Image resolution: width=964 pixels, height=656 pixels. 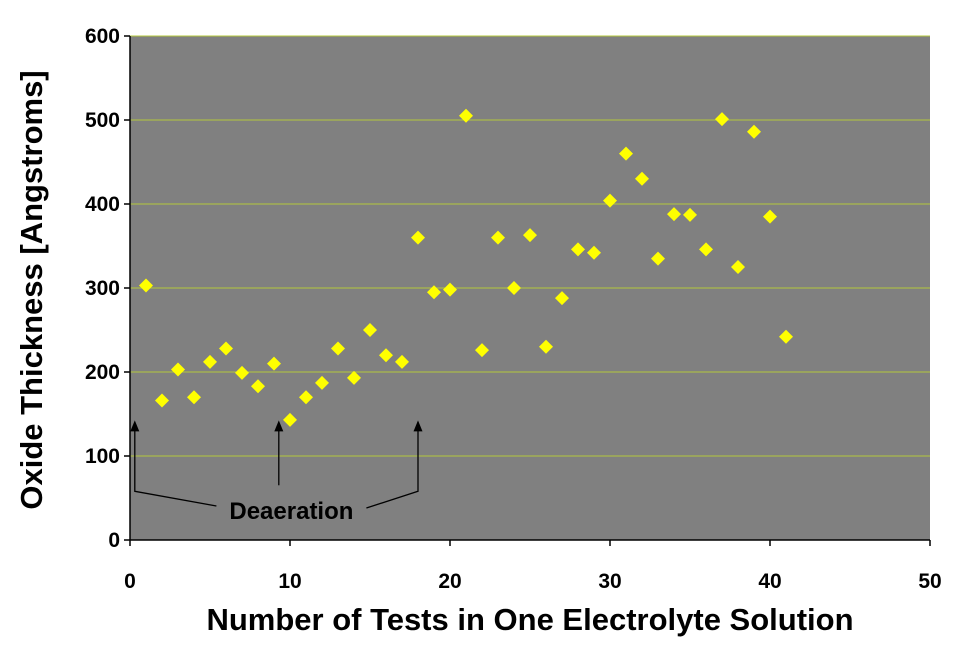 I want to click on x-tick-label: 50, so click(x=929, y=581).